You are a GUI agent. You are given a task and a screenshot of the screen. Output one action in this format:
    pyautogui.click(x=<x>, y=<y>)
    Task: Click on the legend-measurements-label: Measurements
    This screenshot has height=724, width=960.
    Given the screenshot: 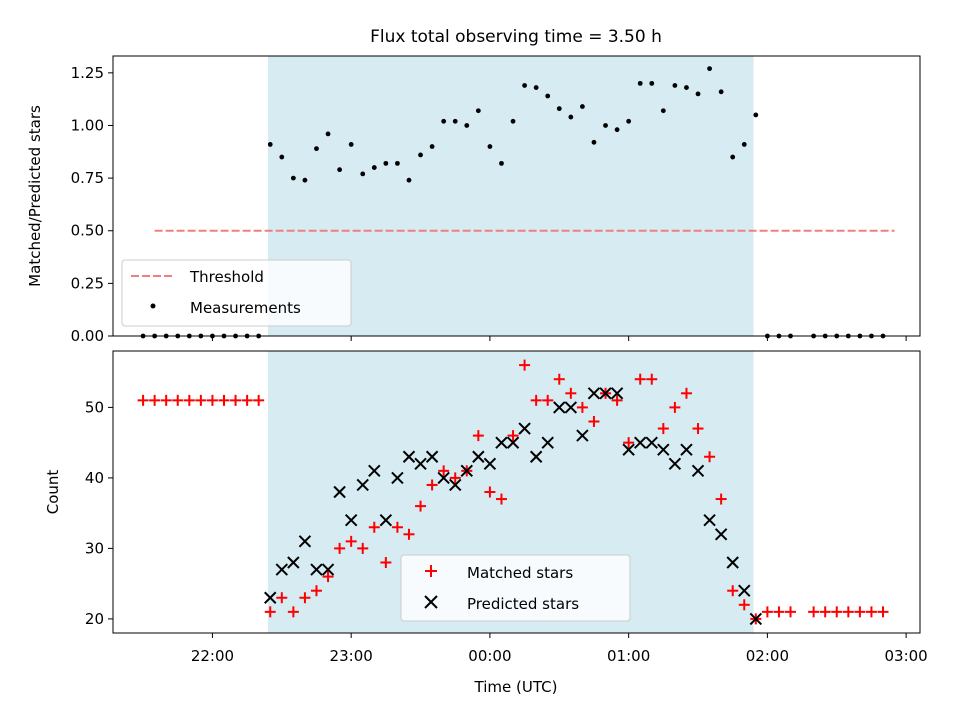 What is the action you would take?
    pyautogui.click(x=245, y=308)
    